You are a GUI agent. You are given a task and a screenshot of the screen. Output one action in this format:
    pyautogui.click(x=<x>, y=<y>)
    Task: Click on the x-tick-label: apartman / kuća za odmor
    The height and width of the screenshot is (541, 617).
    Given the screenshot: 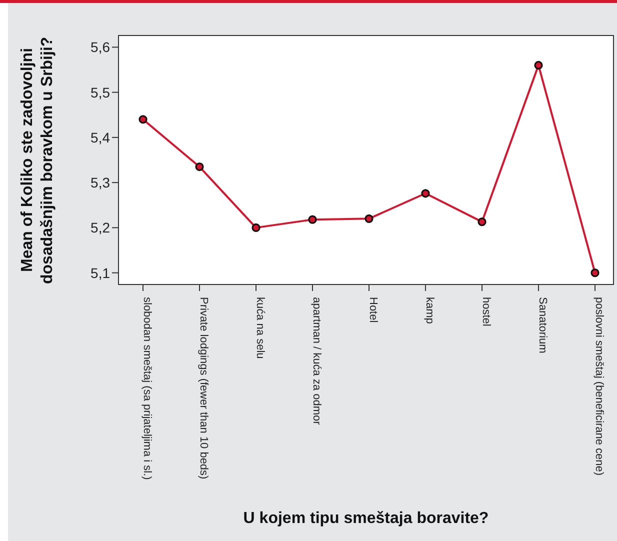 What is the action you would take?
    pyautogui.click(x=316, y=361)
    